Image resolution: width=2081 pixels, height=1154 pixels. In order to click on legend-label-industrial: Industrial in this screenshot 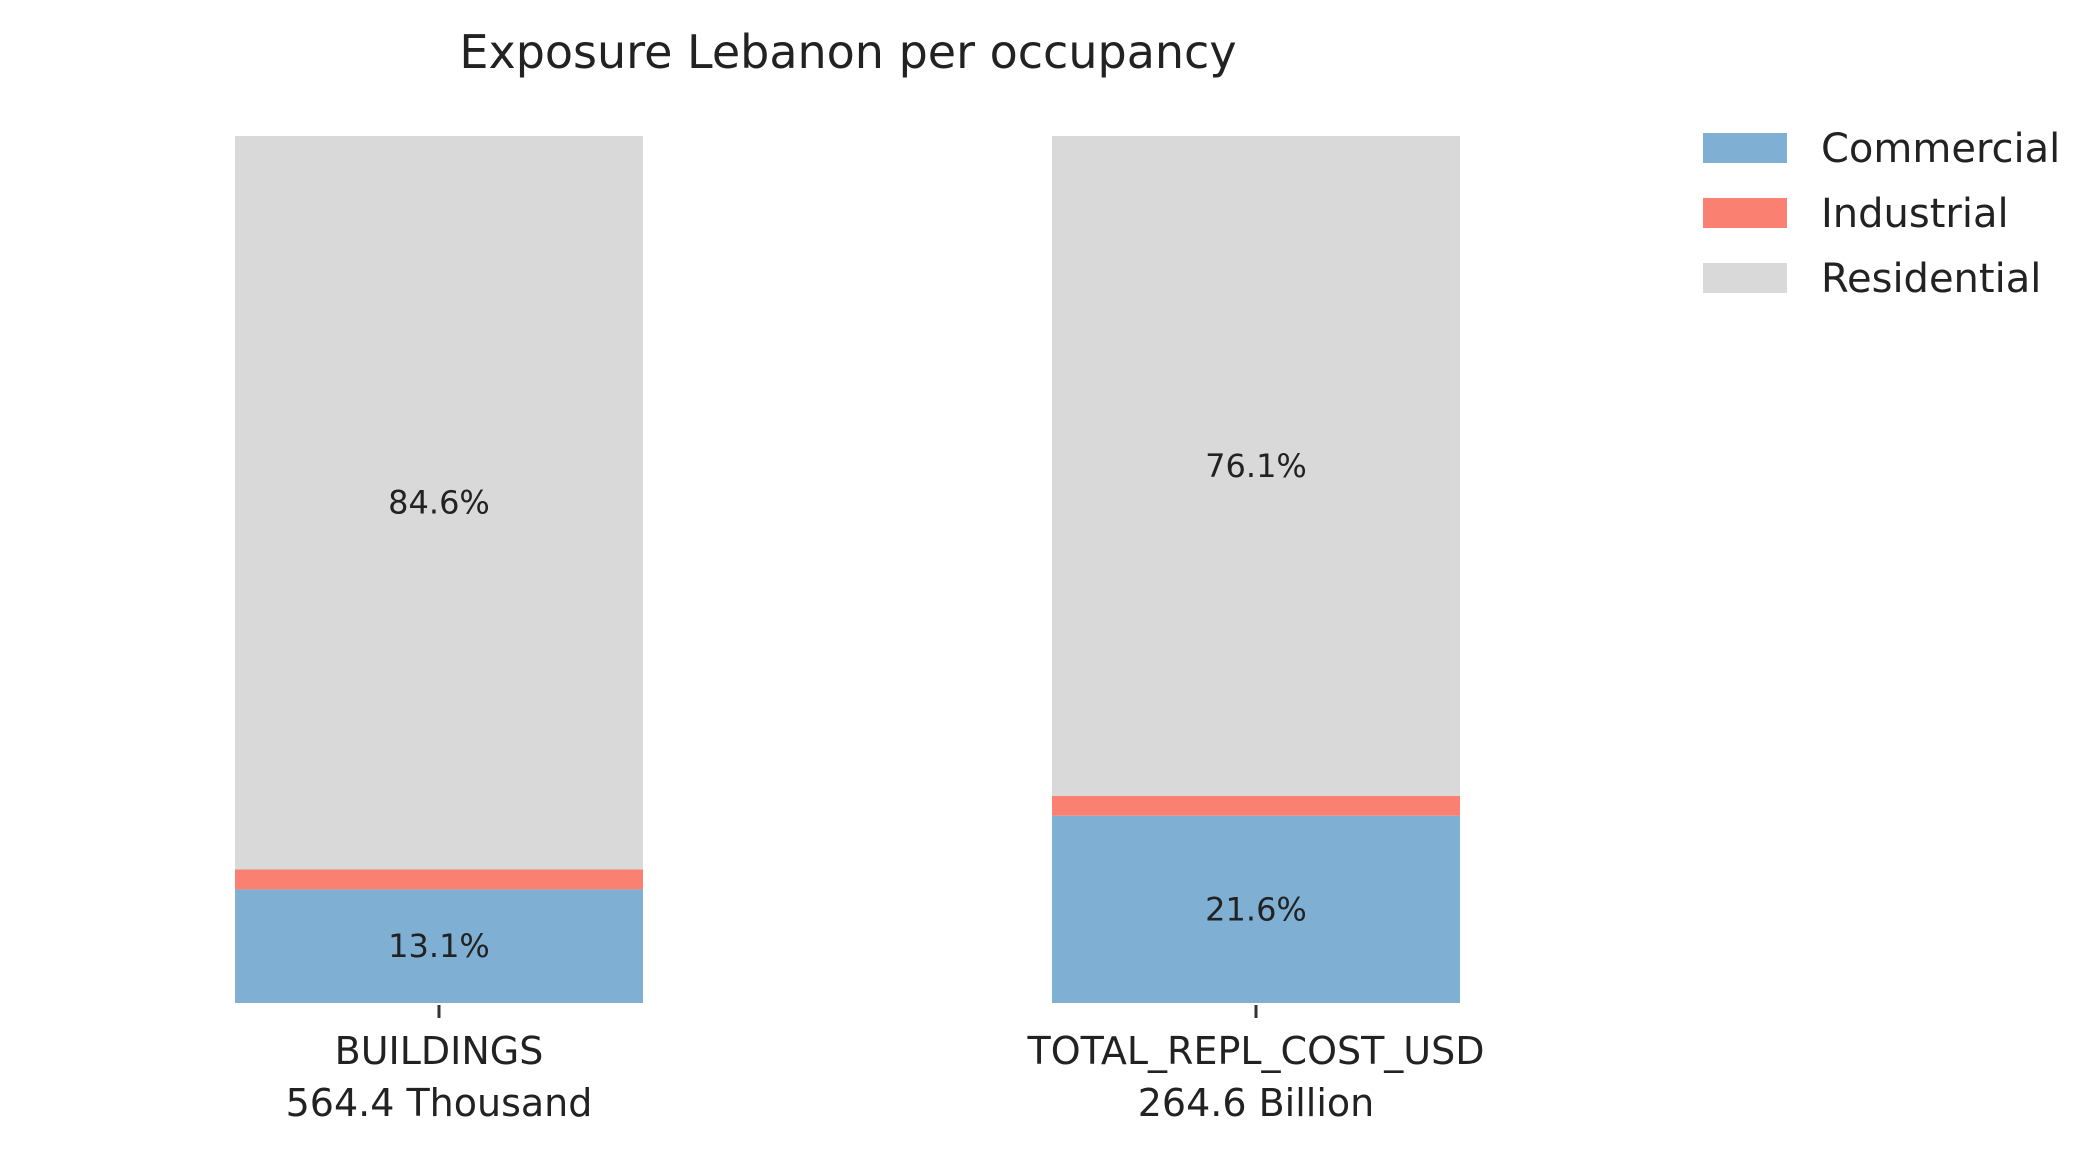, I will do `click(1915, 214)`.